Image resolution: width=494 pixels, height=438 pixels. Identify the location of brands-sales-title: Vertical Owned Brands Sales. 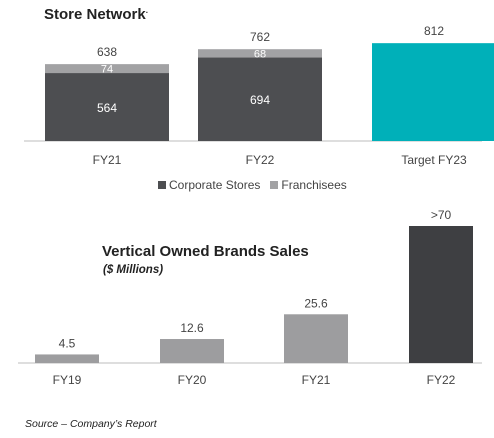
(205, 251).